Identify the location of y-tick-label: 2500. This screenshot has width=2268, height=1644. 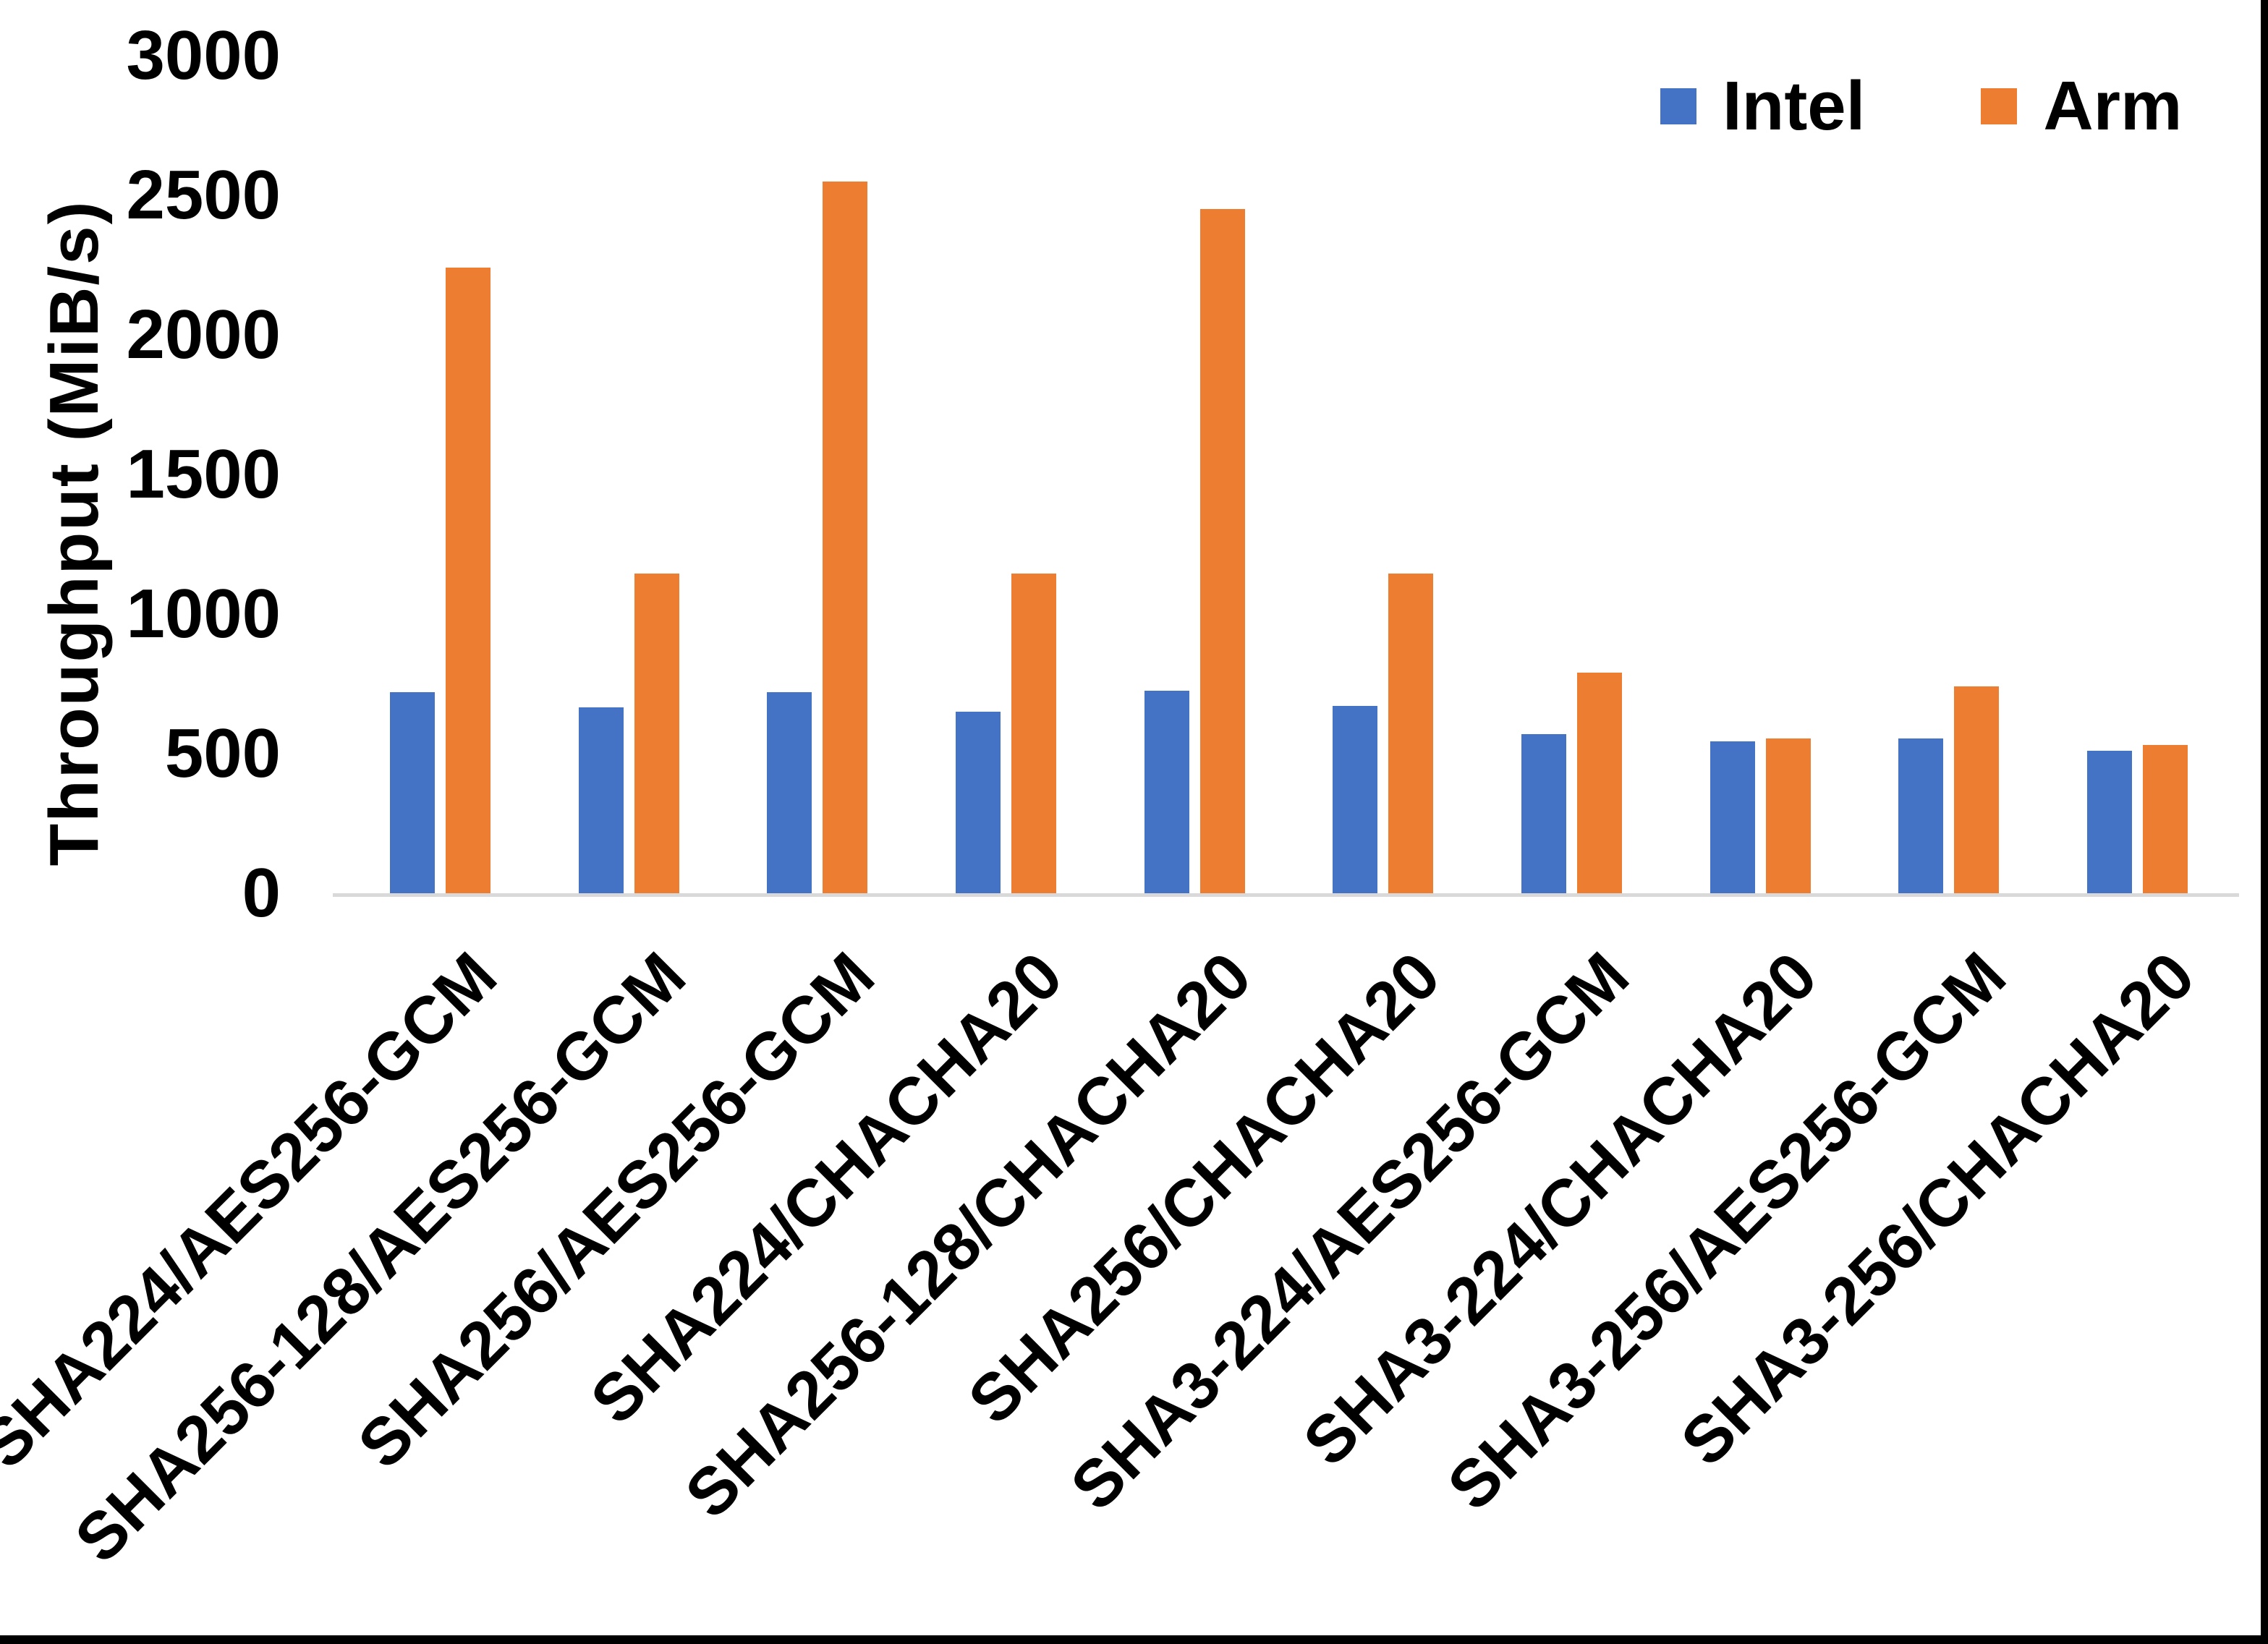
(203, 195).